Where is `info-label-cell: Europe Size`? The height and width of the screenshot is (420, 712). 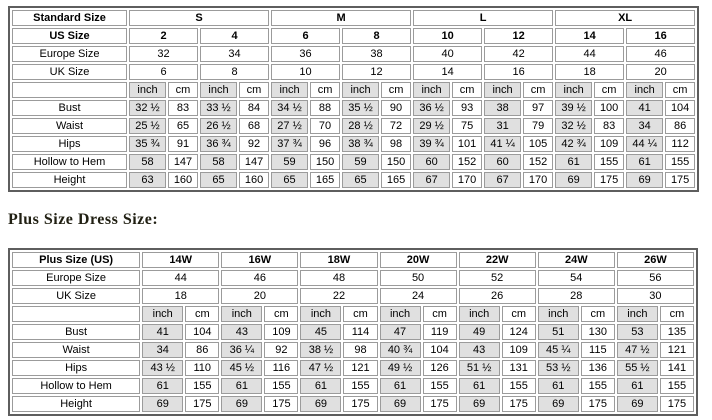 info-label-cell: Europe Size is located at coordinates (69, 54).